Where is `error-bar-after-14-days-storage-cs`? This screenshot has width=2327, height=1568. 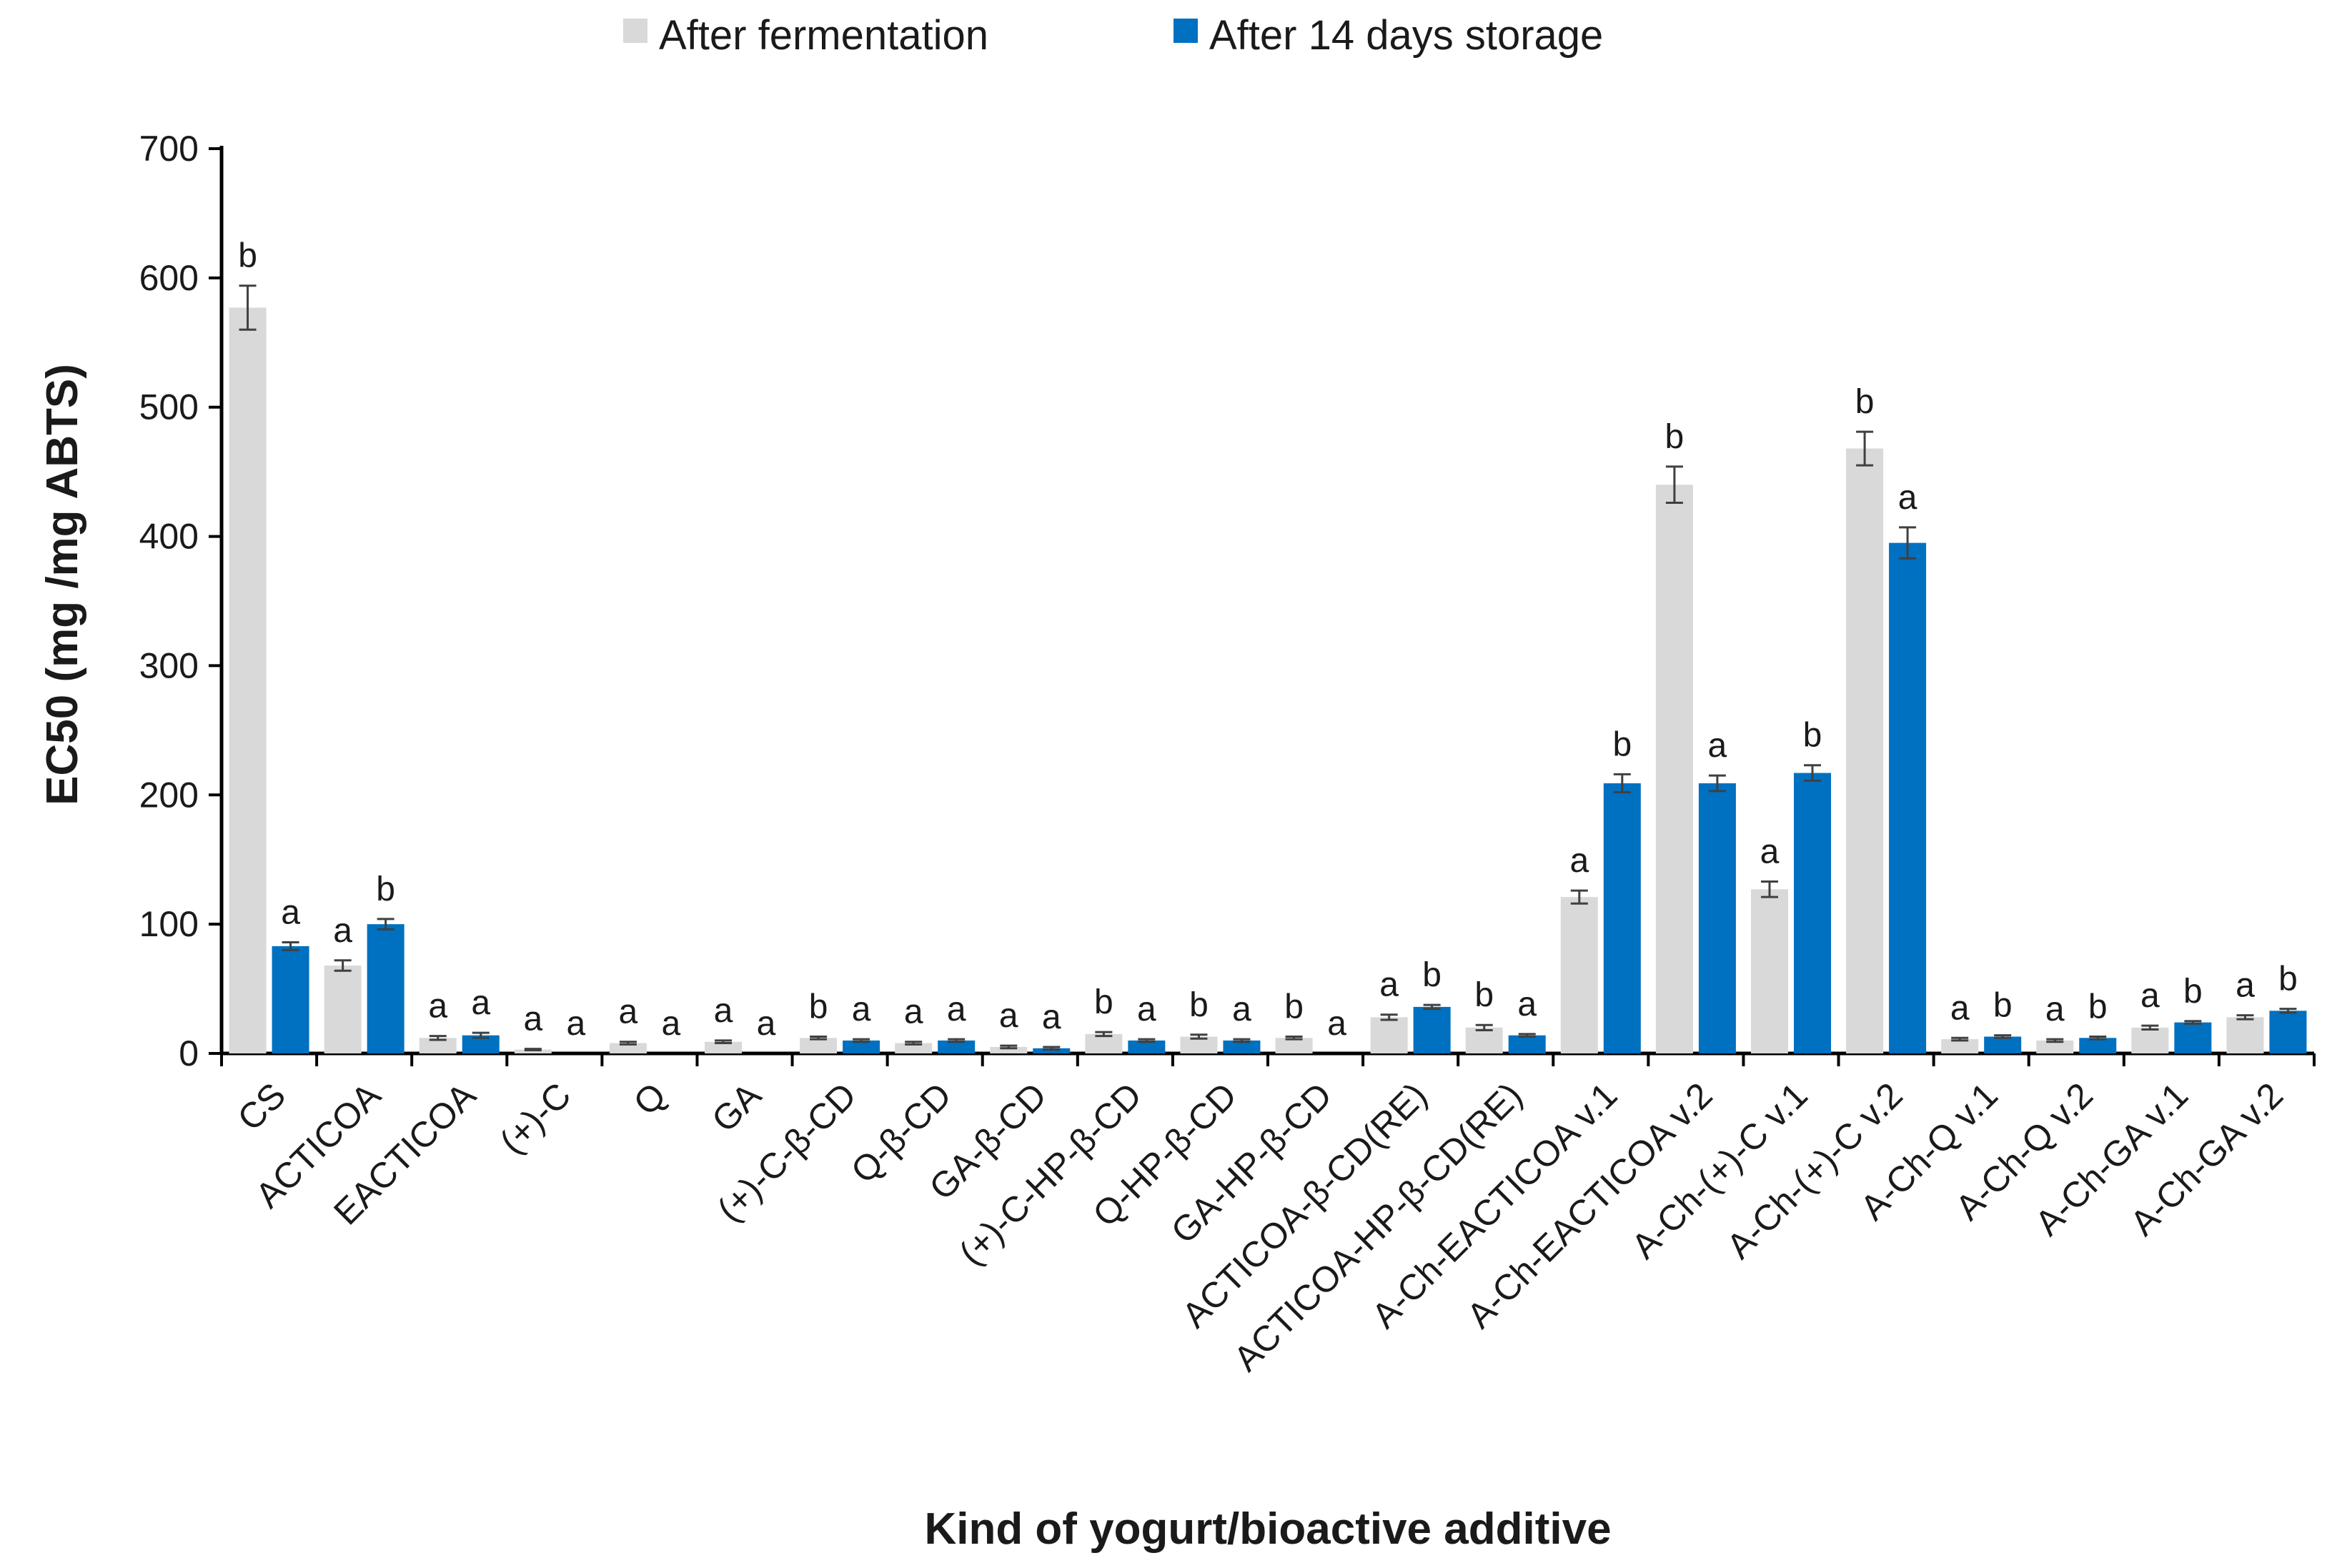
error-bar-after-14-days-storage-cs is located at coordinates (290, 946).